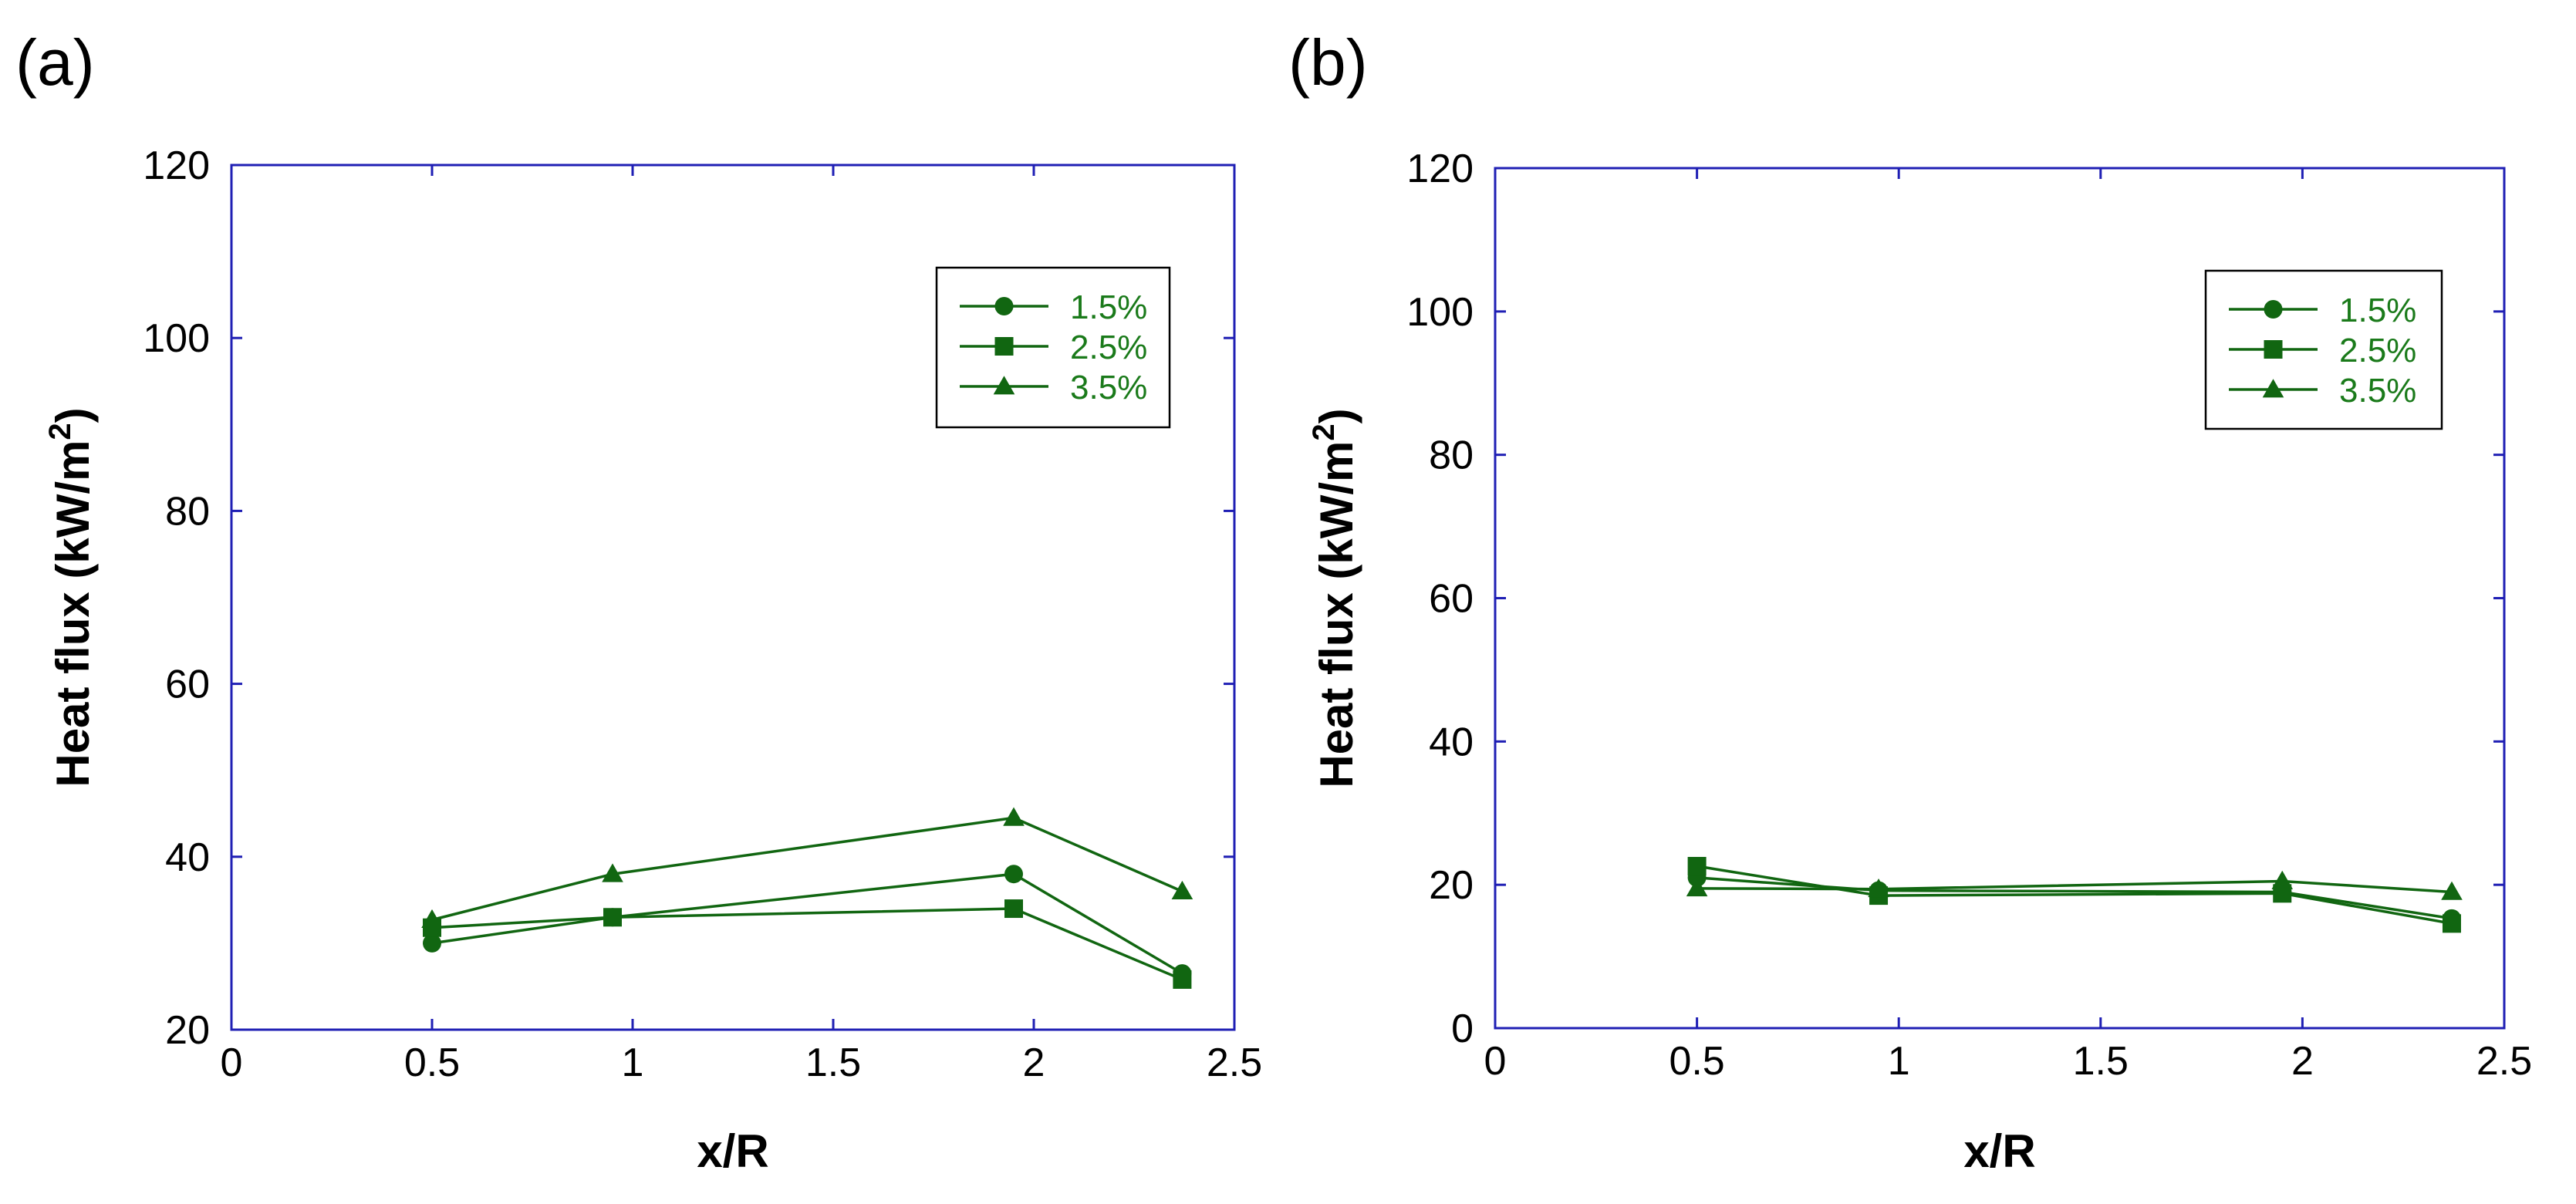 The height and width of the screenshot is (1204, 2576). I want to click on panel-label: (a), so click(55, 63).